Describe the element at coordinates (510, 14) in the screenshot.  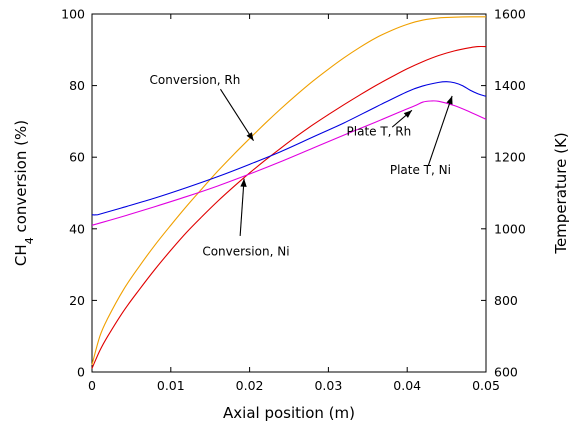
I see `y-right-tick-label: 1600` at that location.